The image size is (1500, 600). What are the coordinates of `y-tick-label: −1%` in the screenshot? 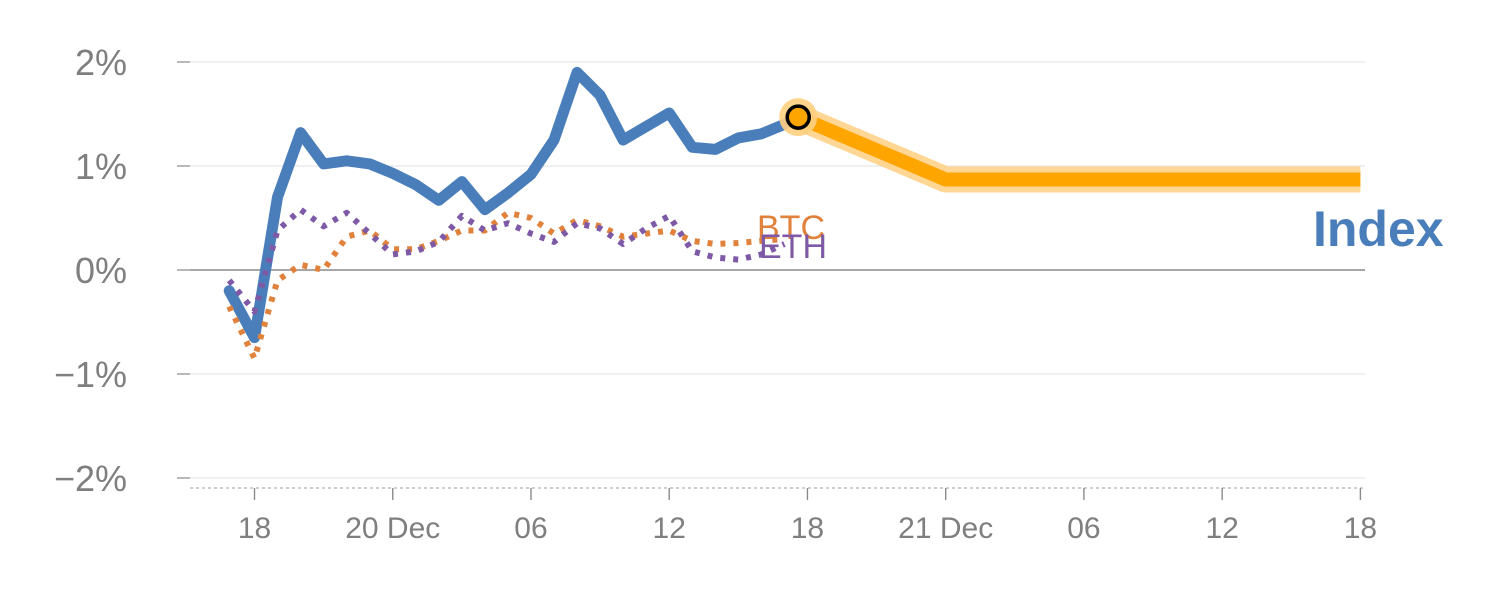 It's located at (90, 374).